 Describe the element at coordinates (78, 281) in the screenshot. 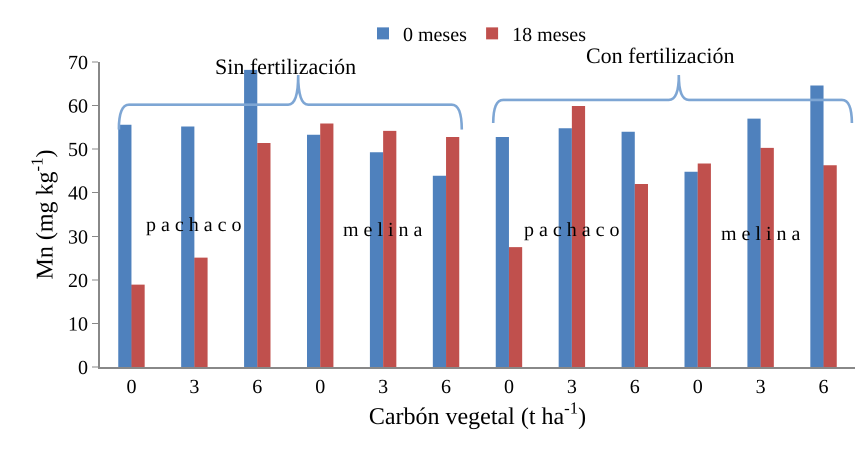

I see `y-tick-label: 20` at that location.